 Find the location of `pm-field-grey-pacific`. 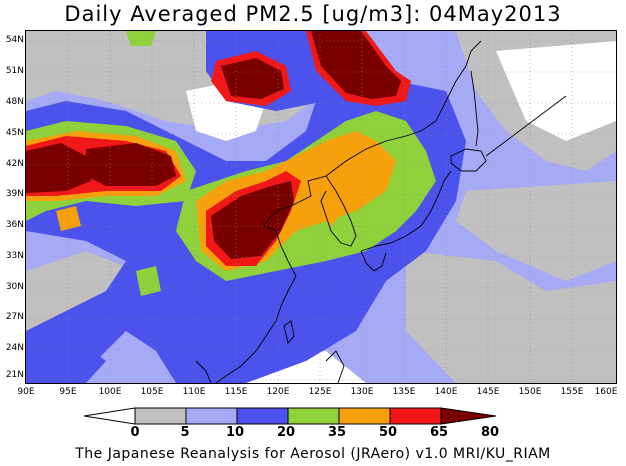

pm-field-grey-pacific is located at coordinates (536, 231).